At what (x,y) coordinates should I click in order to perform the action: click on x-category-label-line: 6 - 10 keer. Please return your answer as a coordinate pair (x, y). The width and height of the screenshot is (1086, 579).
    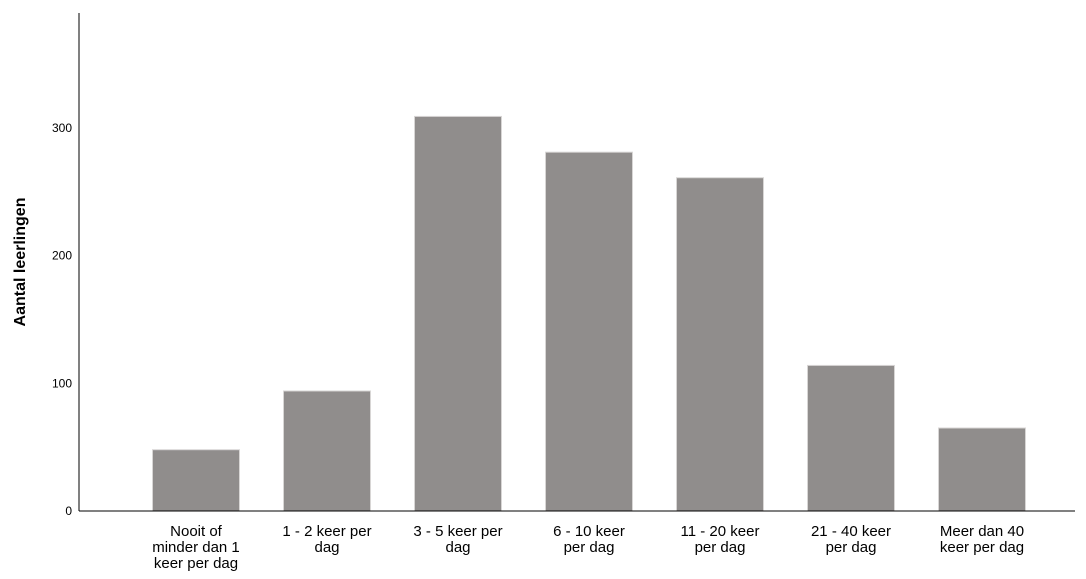
    Looking at the image, I should click on (589, 531).